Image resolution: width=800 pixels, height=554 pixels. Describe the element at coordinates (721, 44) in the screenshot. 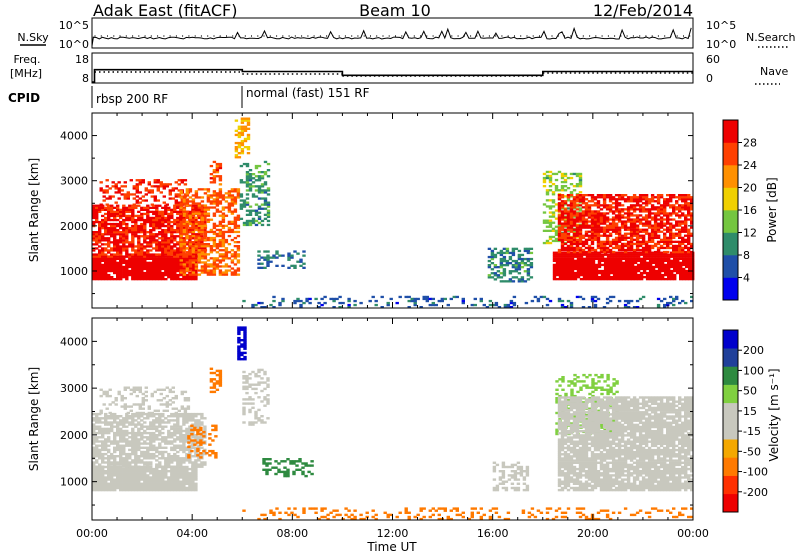

I see `nsky-right-tick-bottom: 10^0` at that location.